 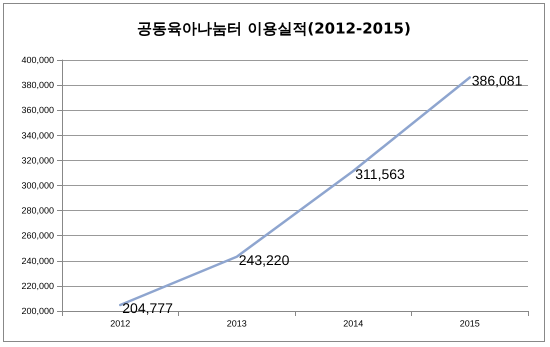 I want to click on y-tick-label: 300,000, so click(x=37, y=185).